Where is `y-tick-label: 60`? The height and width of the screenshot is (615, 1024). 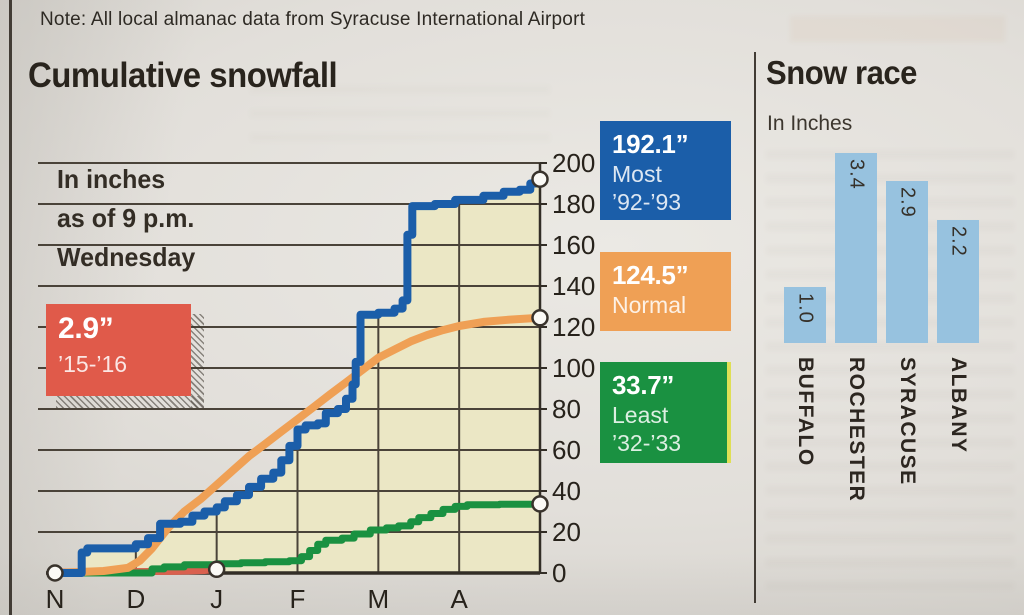
y-tick-label: 60 is located at coordinates (566, 450).